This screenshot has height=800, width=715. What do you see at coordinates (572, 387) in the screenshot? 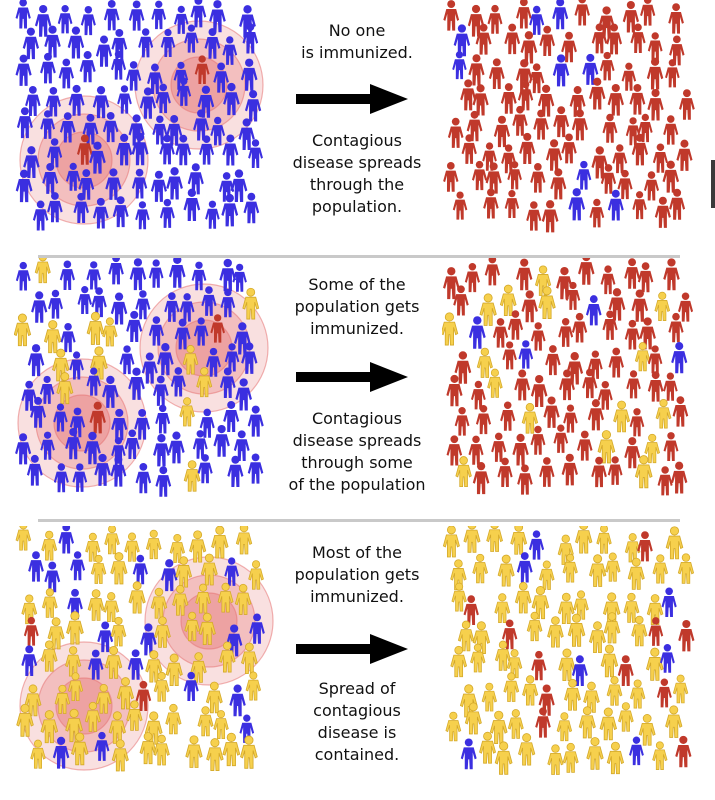
I see `population-after-panel` at bounding box center [572, 387].